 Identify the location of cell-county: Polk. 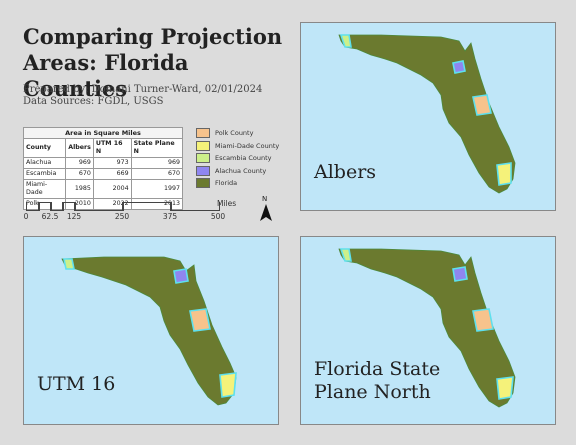
(44, 204).